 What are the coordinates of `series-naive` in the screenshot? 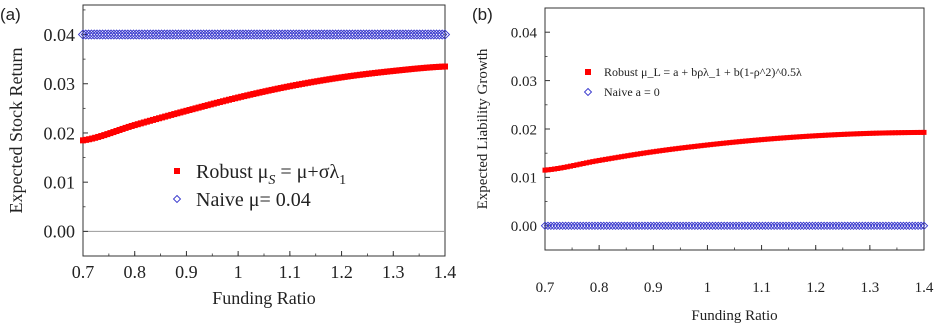 It's located at (734, 226).